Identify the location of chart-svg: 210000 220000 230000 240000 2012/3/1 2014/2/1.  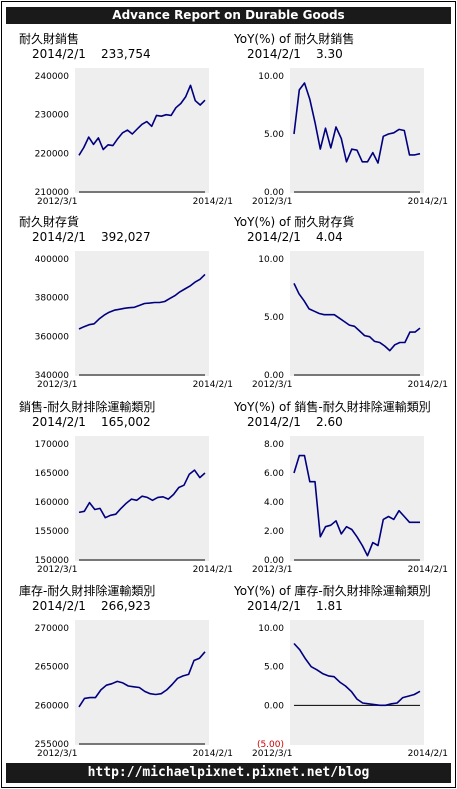
(134, 137).